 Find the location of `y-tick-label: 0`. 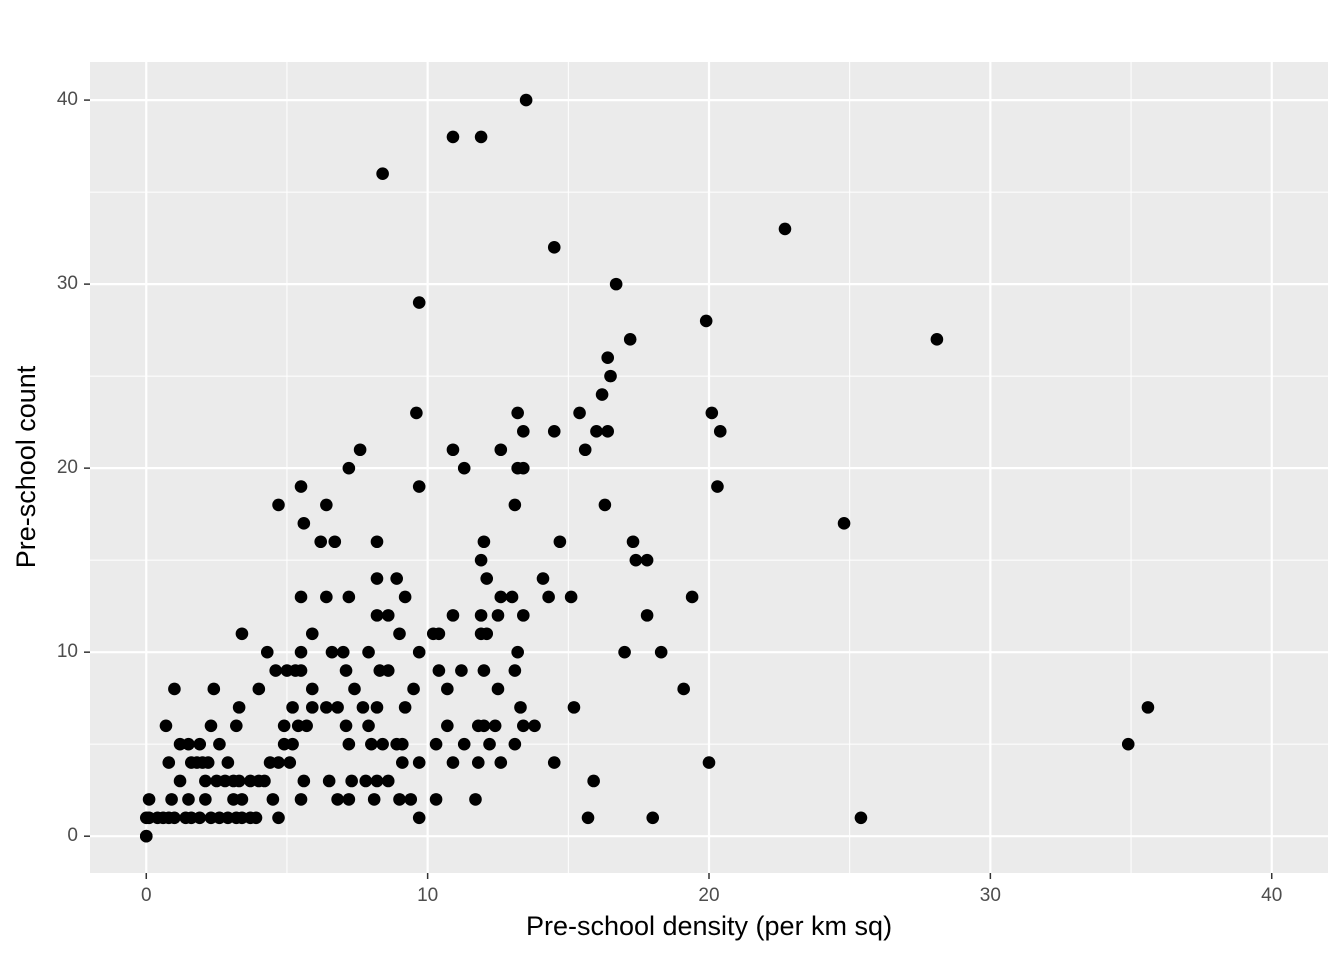

y-tick-label: 0 is located at coordinates (72, 835).